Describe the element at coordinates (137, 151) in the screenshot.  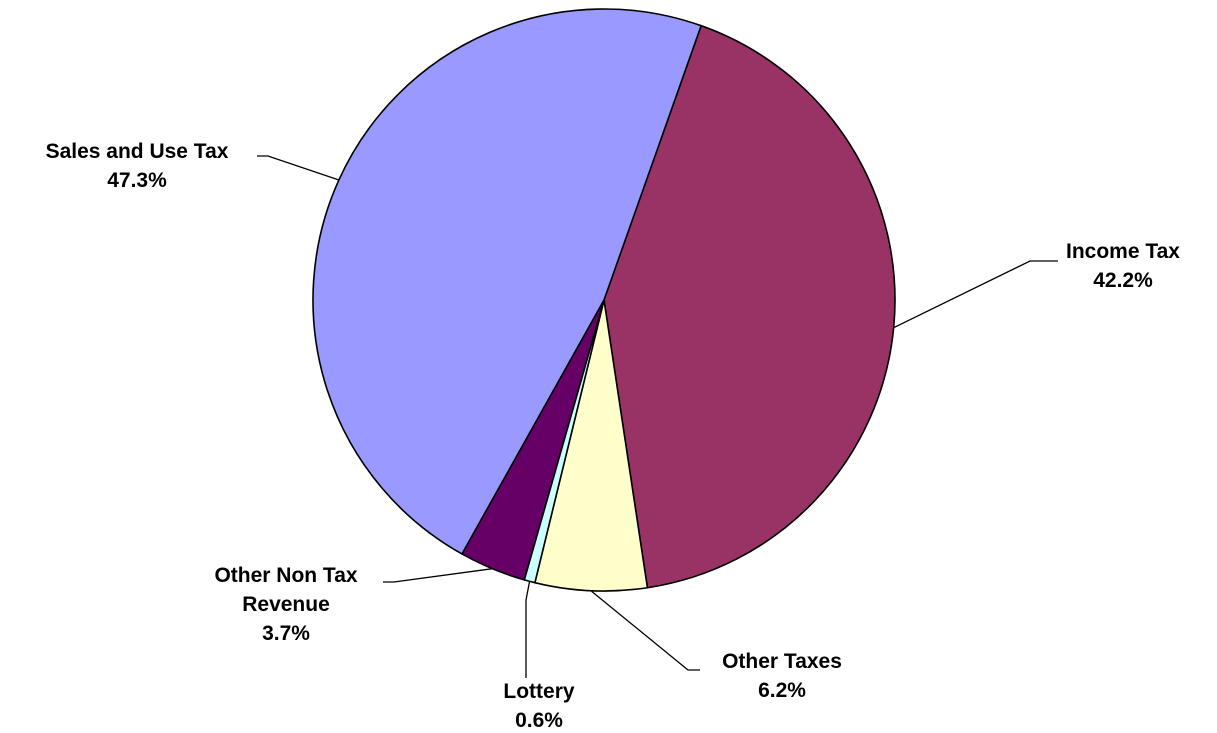
I see `slice-name: Sales and Use Tax` at that location.